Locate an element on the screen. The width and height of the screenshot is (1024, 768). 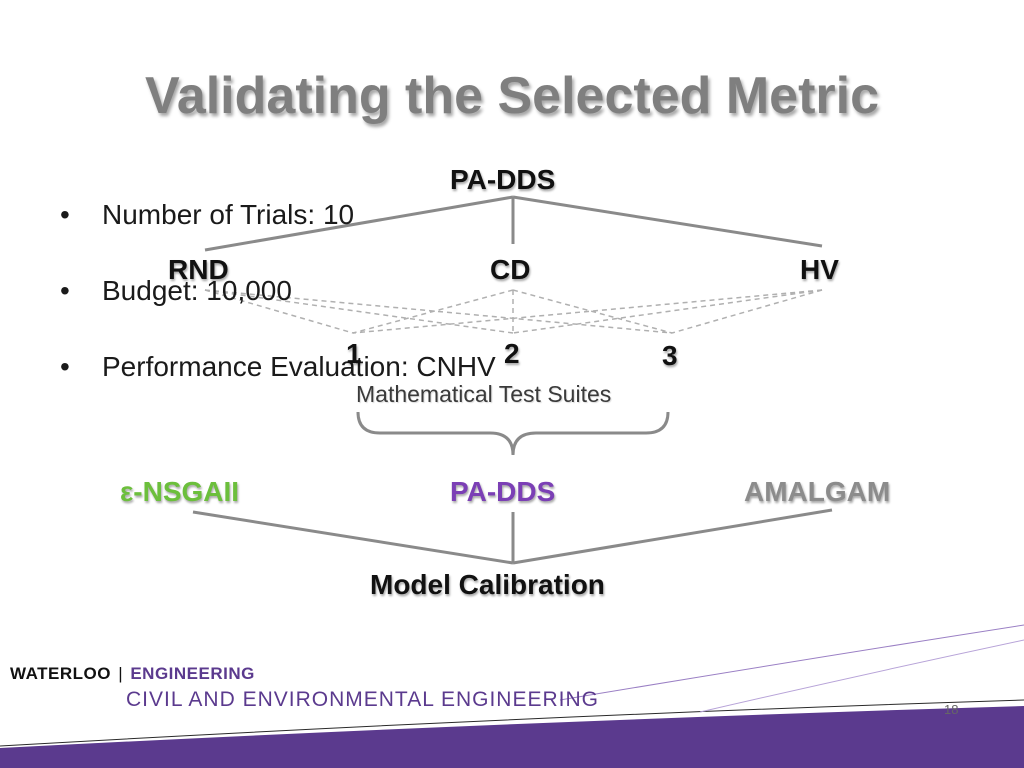
metric-rnd: RND is located at coordinates (198, 269).